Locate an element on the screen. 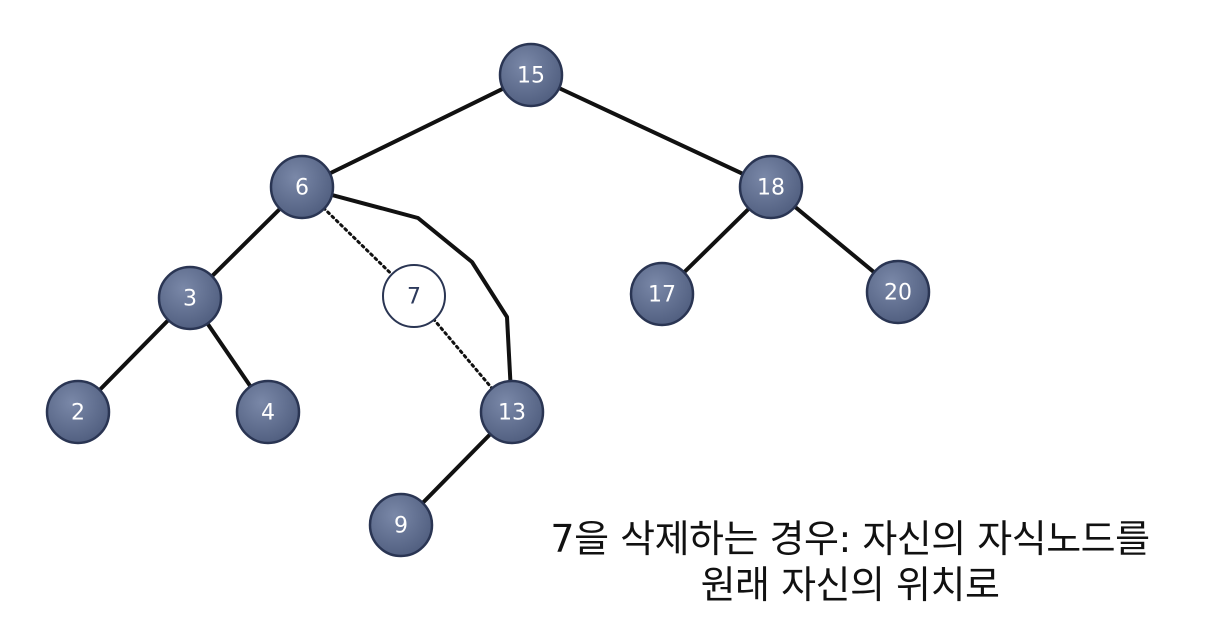 The height and width of the screenshot is (624, 1232). tree-node-17: 17 is located at coordinates (662, 294).